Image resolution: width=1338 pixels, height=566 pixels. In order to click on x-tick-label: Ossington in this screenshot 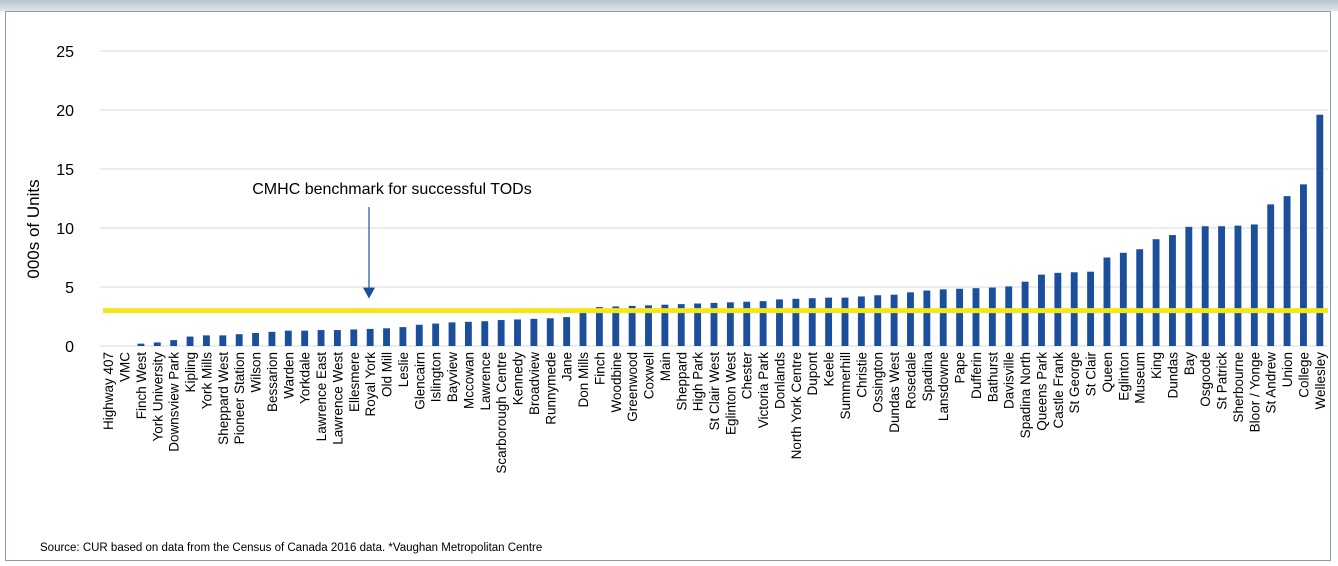, I will do `click(878, 382)`.